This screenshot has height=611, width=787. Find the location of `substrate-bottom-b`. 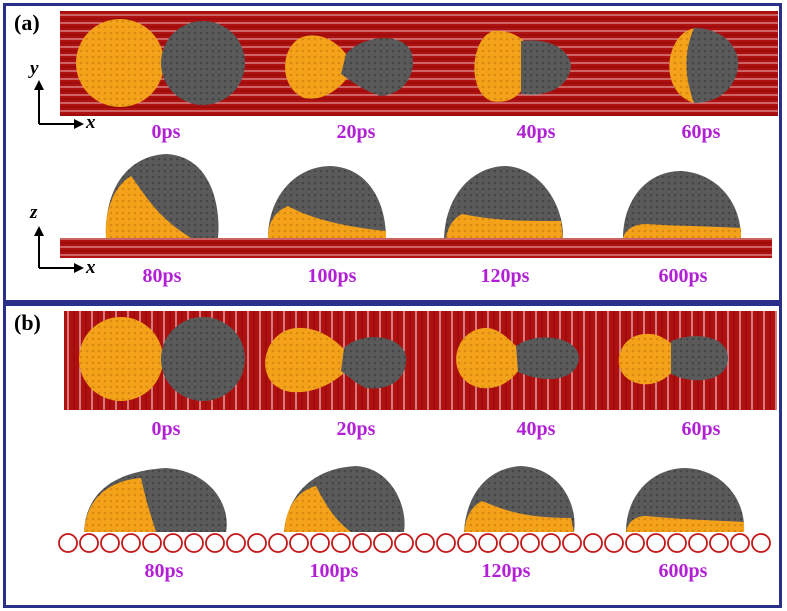

substrate-bottom-b is located at coordinates (414, 543).